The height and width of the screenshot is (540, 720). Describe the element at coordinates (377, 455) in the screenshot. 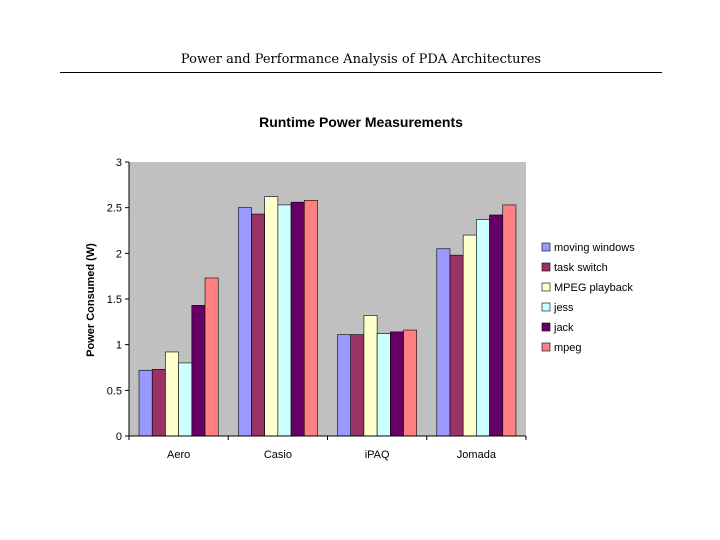

I see `x-tick-label: iPAQ` at that location.